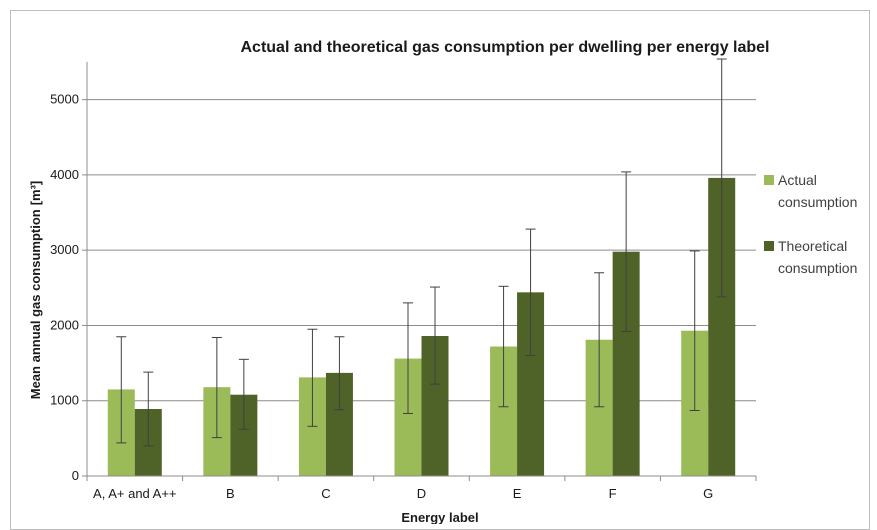 This screenshot has height=530, width=877. What do you see at coordinates (64, 400) in the screenshot?
I see `y-tick-label: 1000` at bounding box center [64, 400].